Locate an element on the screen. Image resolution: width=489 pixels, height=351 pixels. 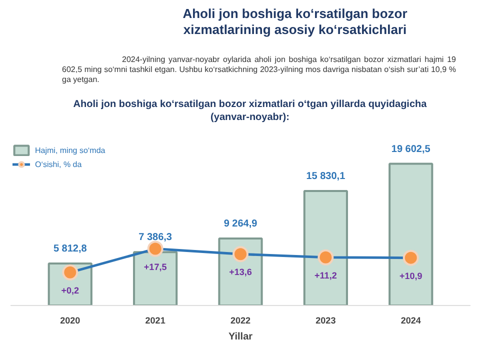
data-label: +0,2 is located at coordinates (70, 290).